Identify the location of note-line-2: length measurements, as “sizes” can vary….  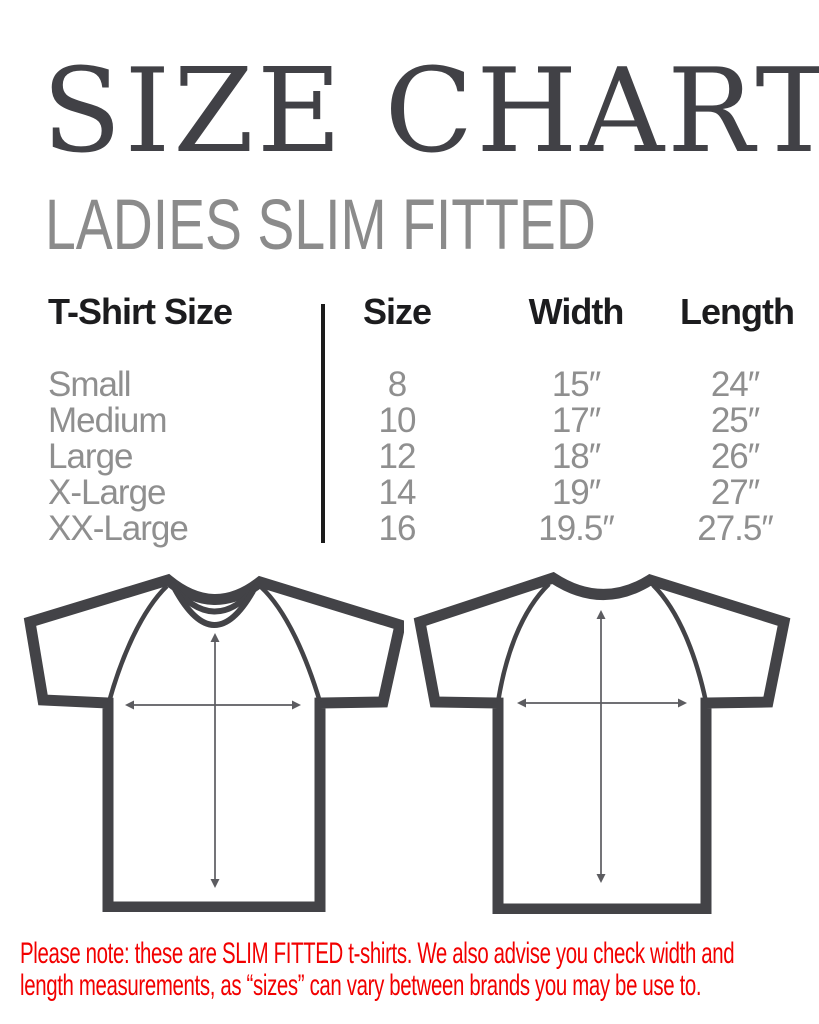
(361, 985).